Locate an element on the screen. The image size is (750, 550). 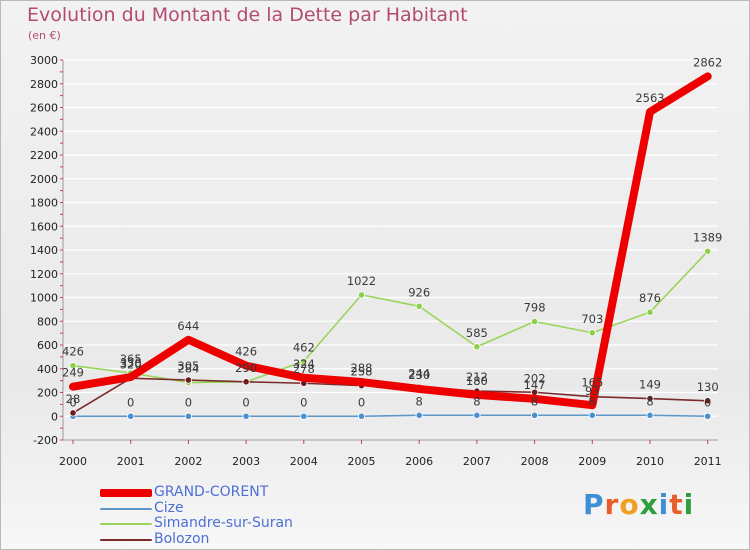
data-label-bolozon: 28 is located at coordinates (73, 399).